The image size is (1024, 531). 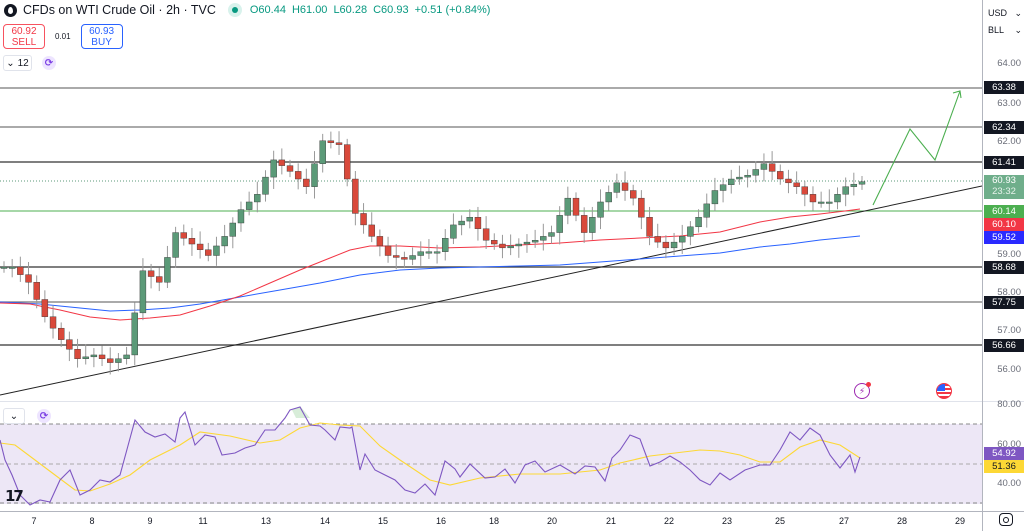 I want to click on price-tick: 63.00, so click(x=1009, y=103).